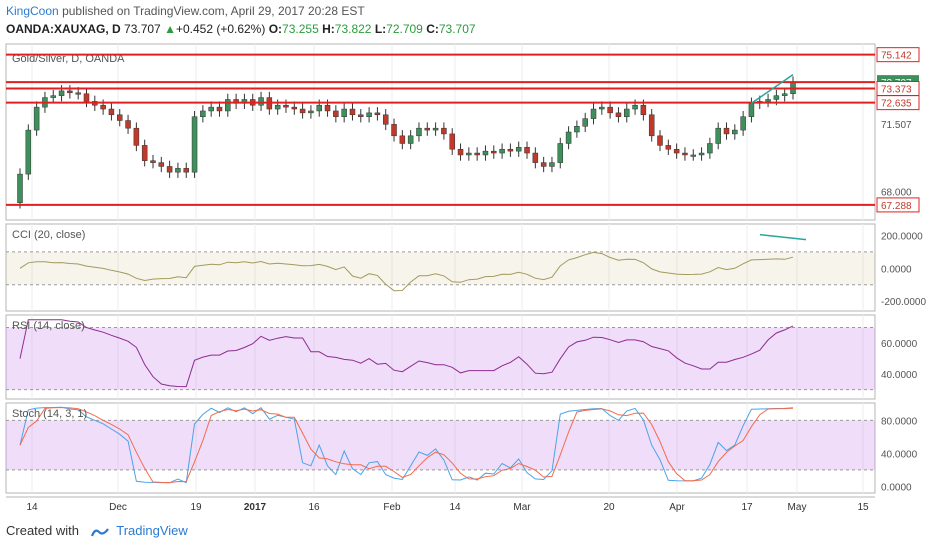 The width and height of the screenshot is (932, 550). Describe the element at coordinates (118, 507) in the screenshot. I see `x-tick-label: Dec` at that location.